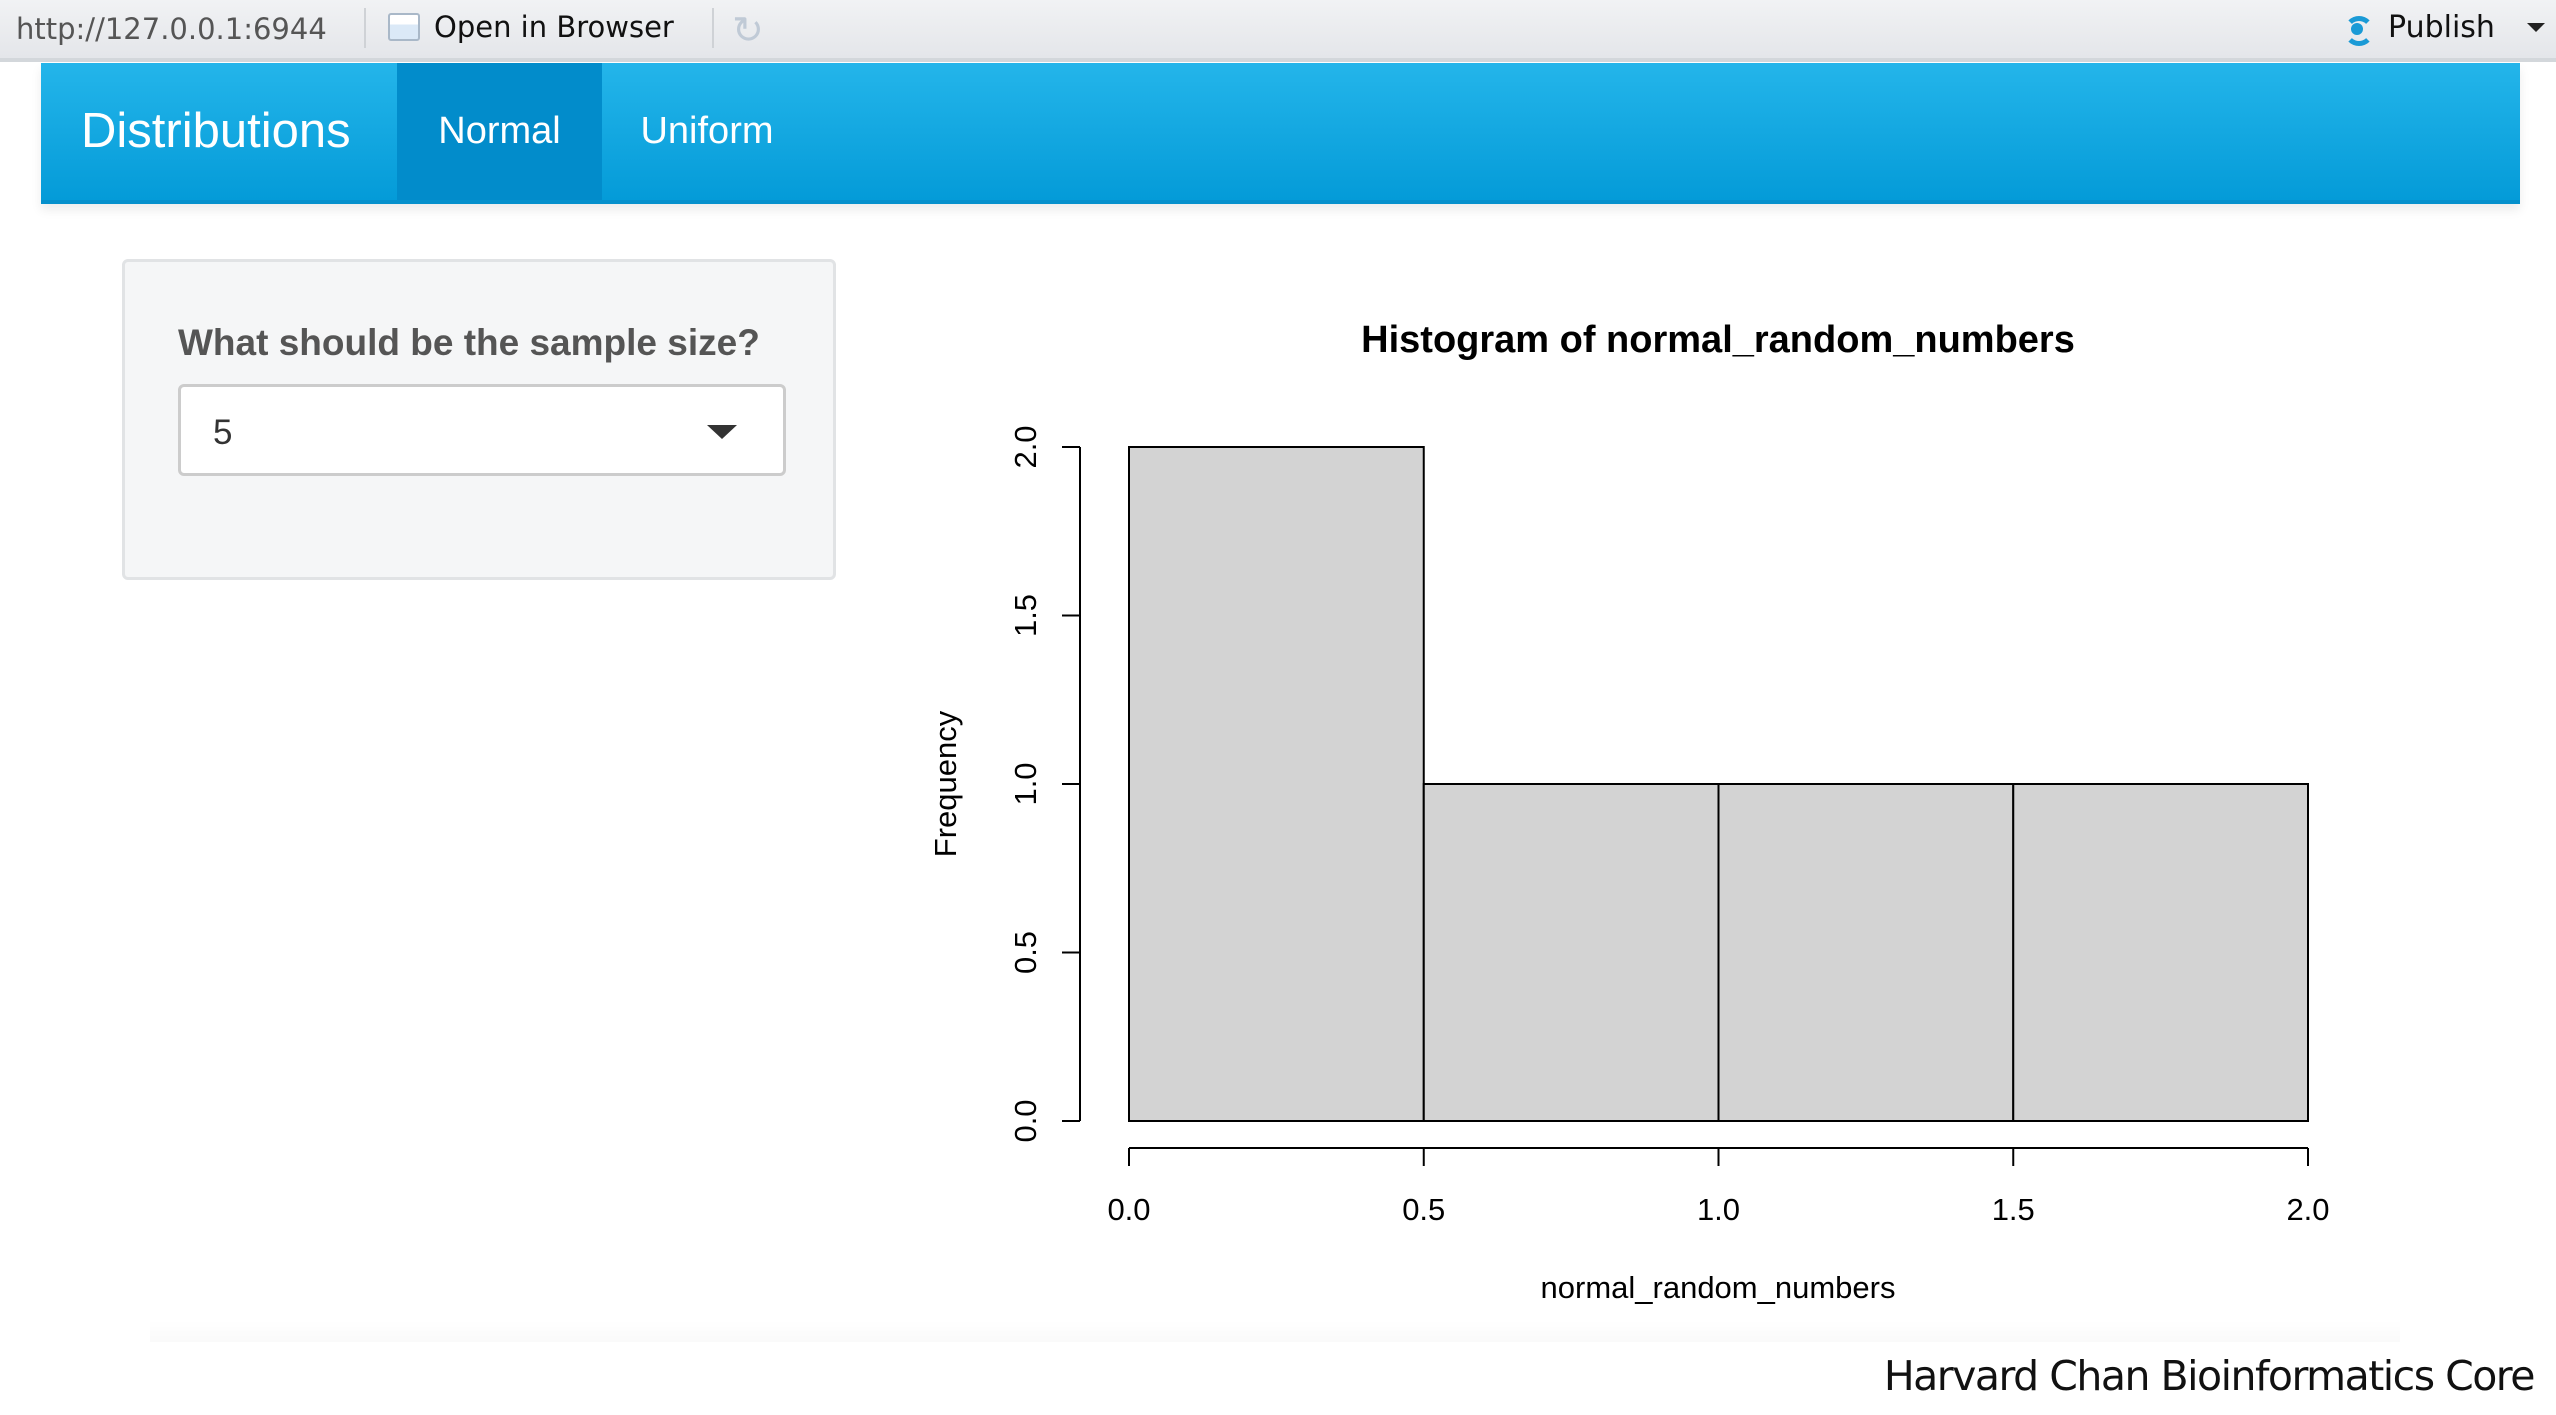 The image size is (2556, 1415). I want to click on publish-label: Publish, so click(2441, 27).